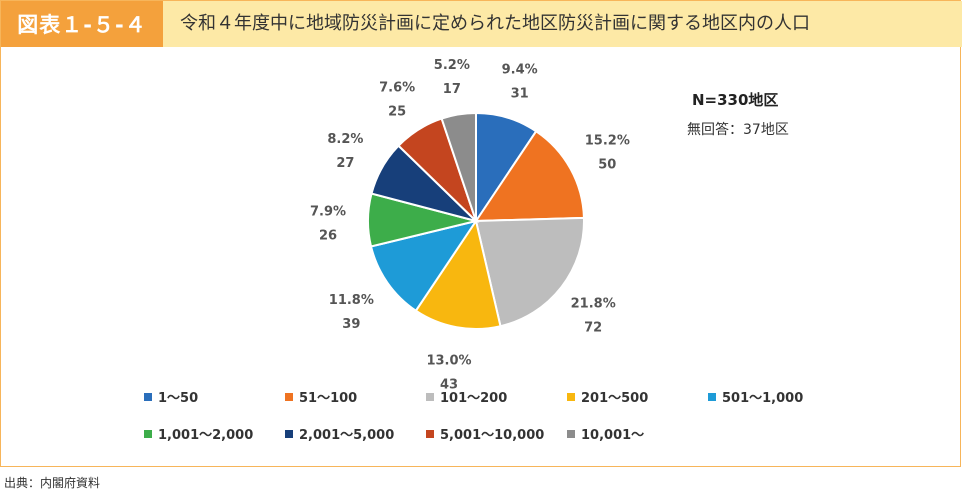  Describe the element at coordinates (452, 65) in the screenshot. I see `slice-percent-label: 5.2%` at that location.